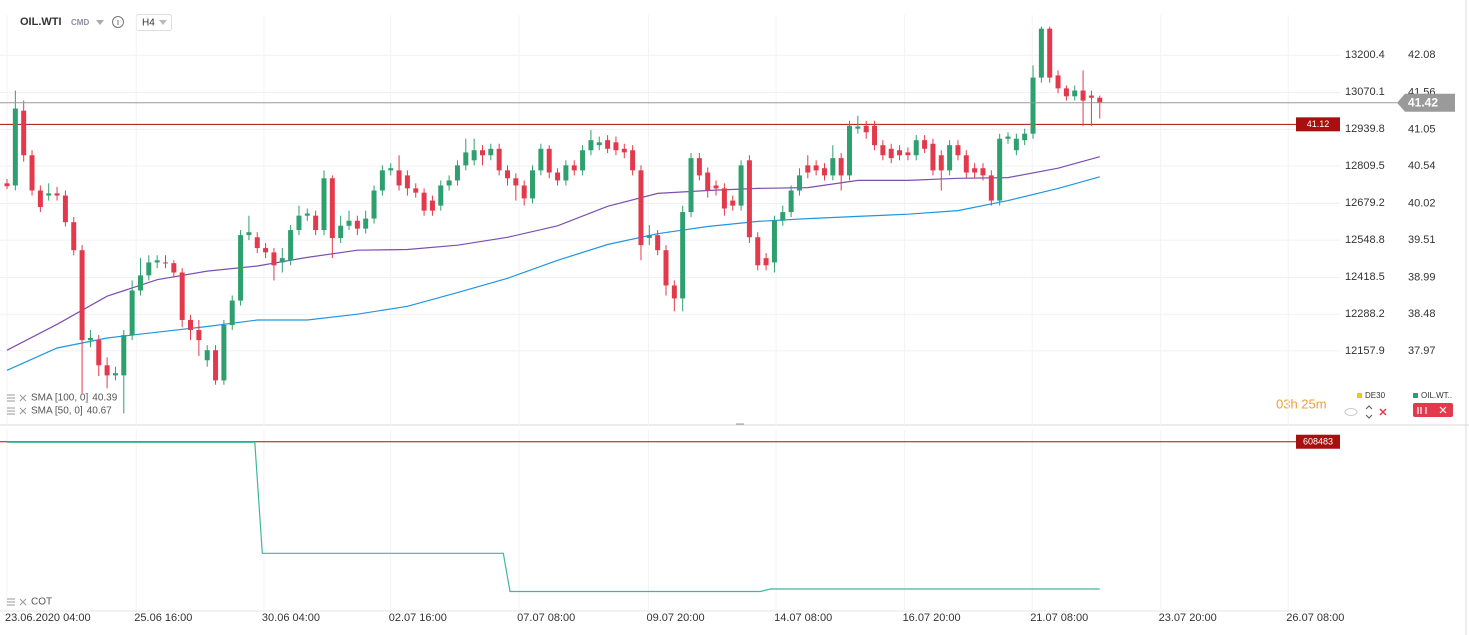 The image size is (1469, 635). I want to click on y-tick-label: 40.02, so click(1422, 203).